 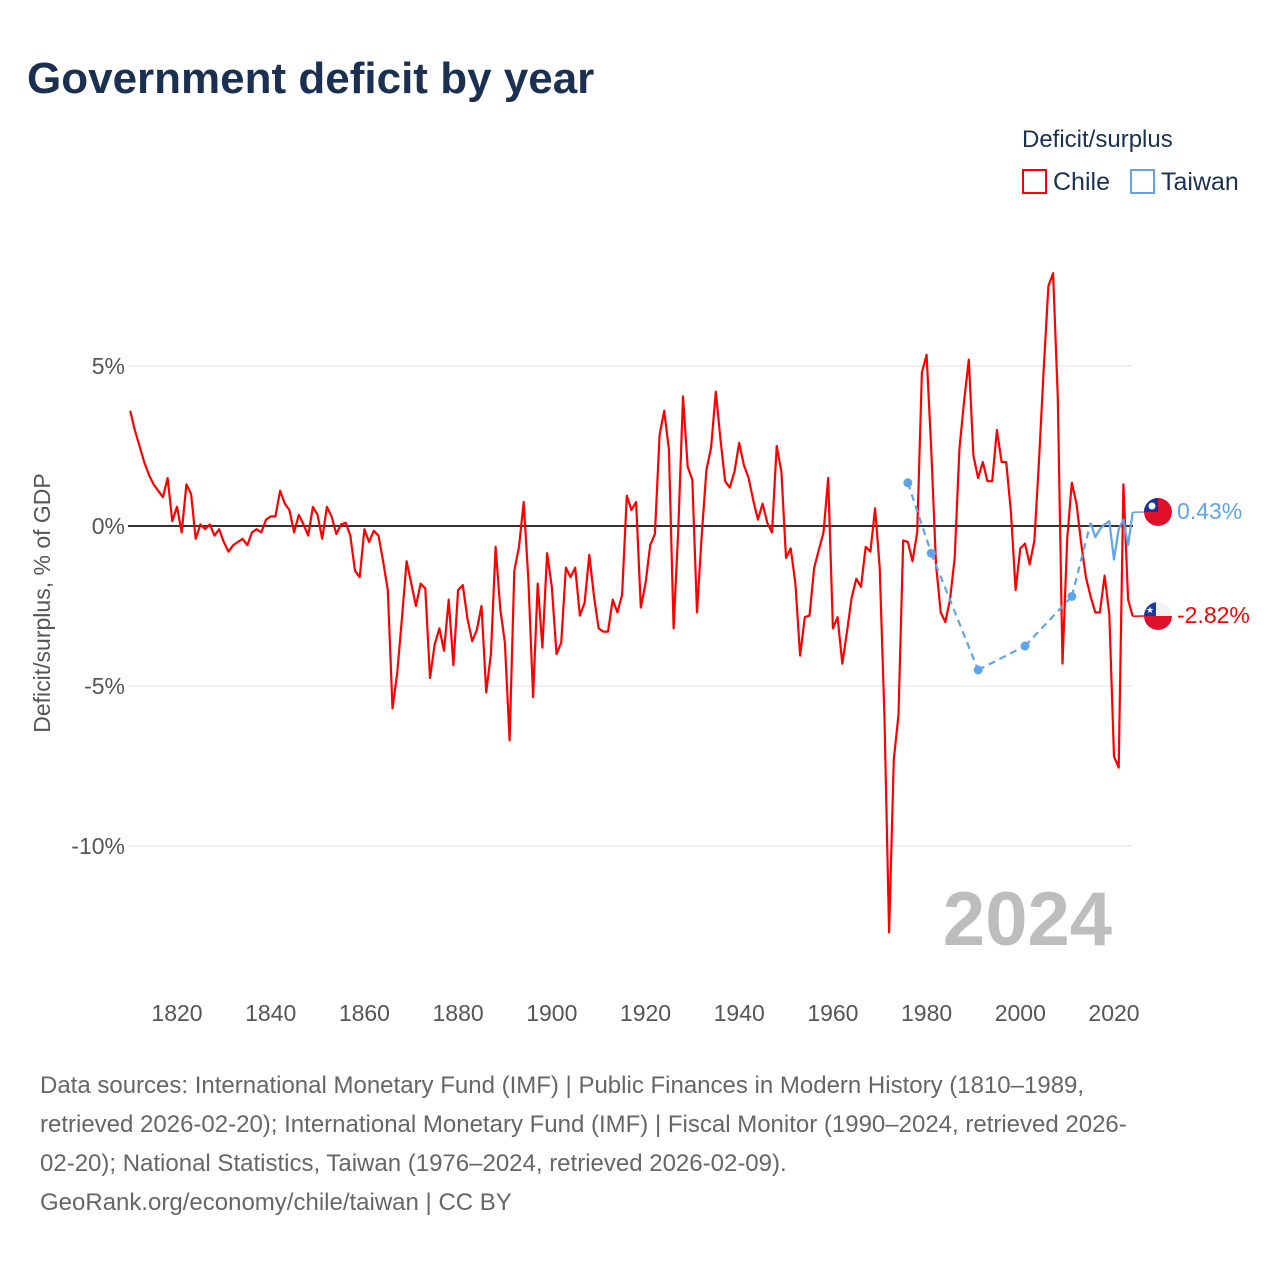 I want to click on x-tick-label: 1900, so click(x=551, y=1013).